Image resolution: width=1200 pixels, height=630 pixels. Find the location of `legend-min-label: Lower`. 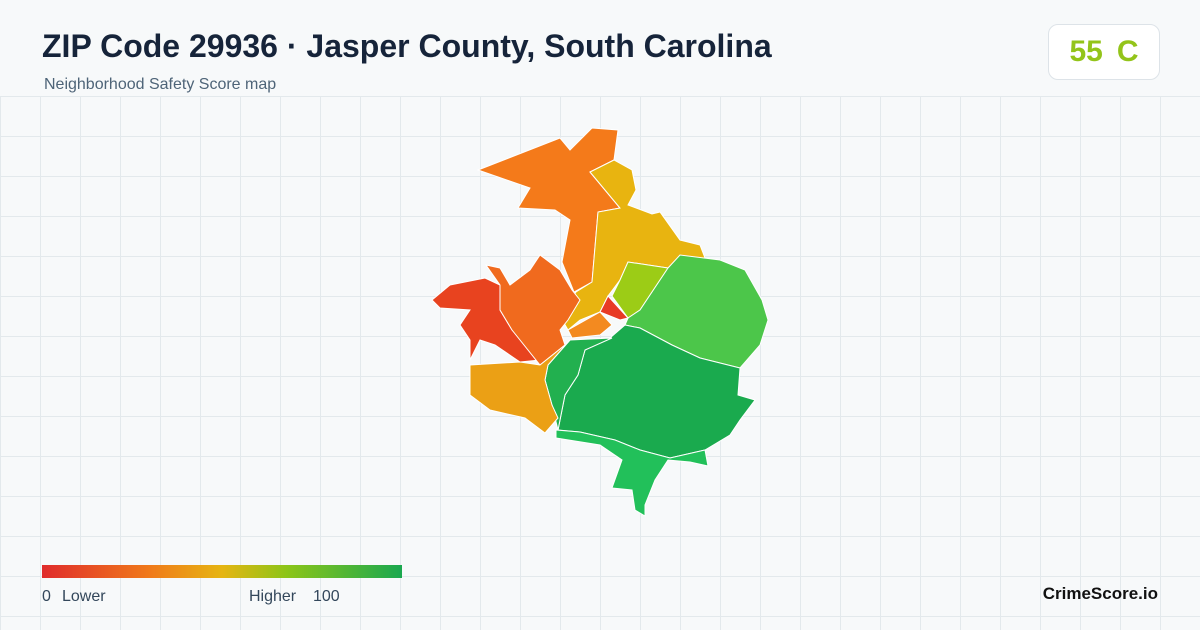

legend-min-label: Lower is located at coordinates (84, 596).